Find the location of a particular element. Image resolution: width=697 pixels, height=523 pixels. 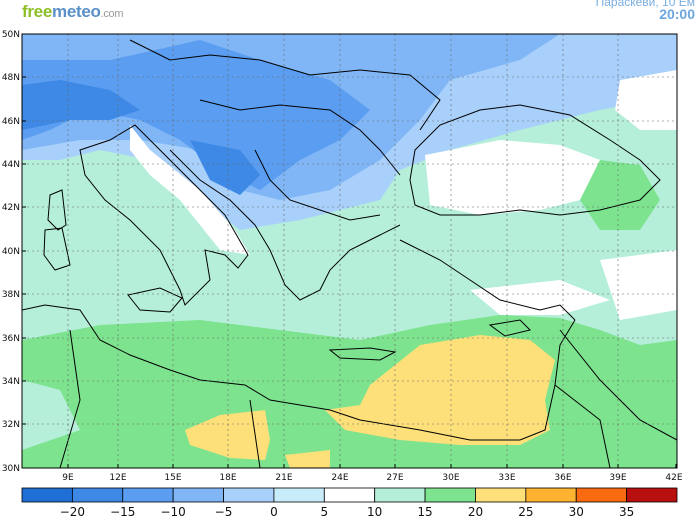

lat-label: 46N is located at coordinates (11, 122).